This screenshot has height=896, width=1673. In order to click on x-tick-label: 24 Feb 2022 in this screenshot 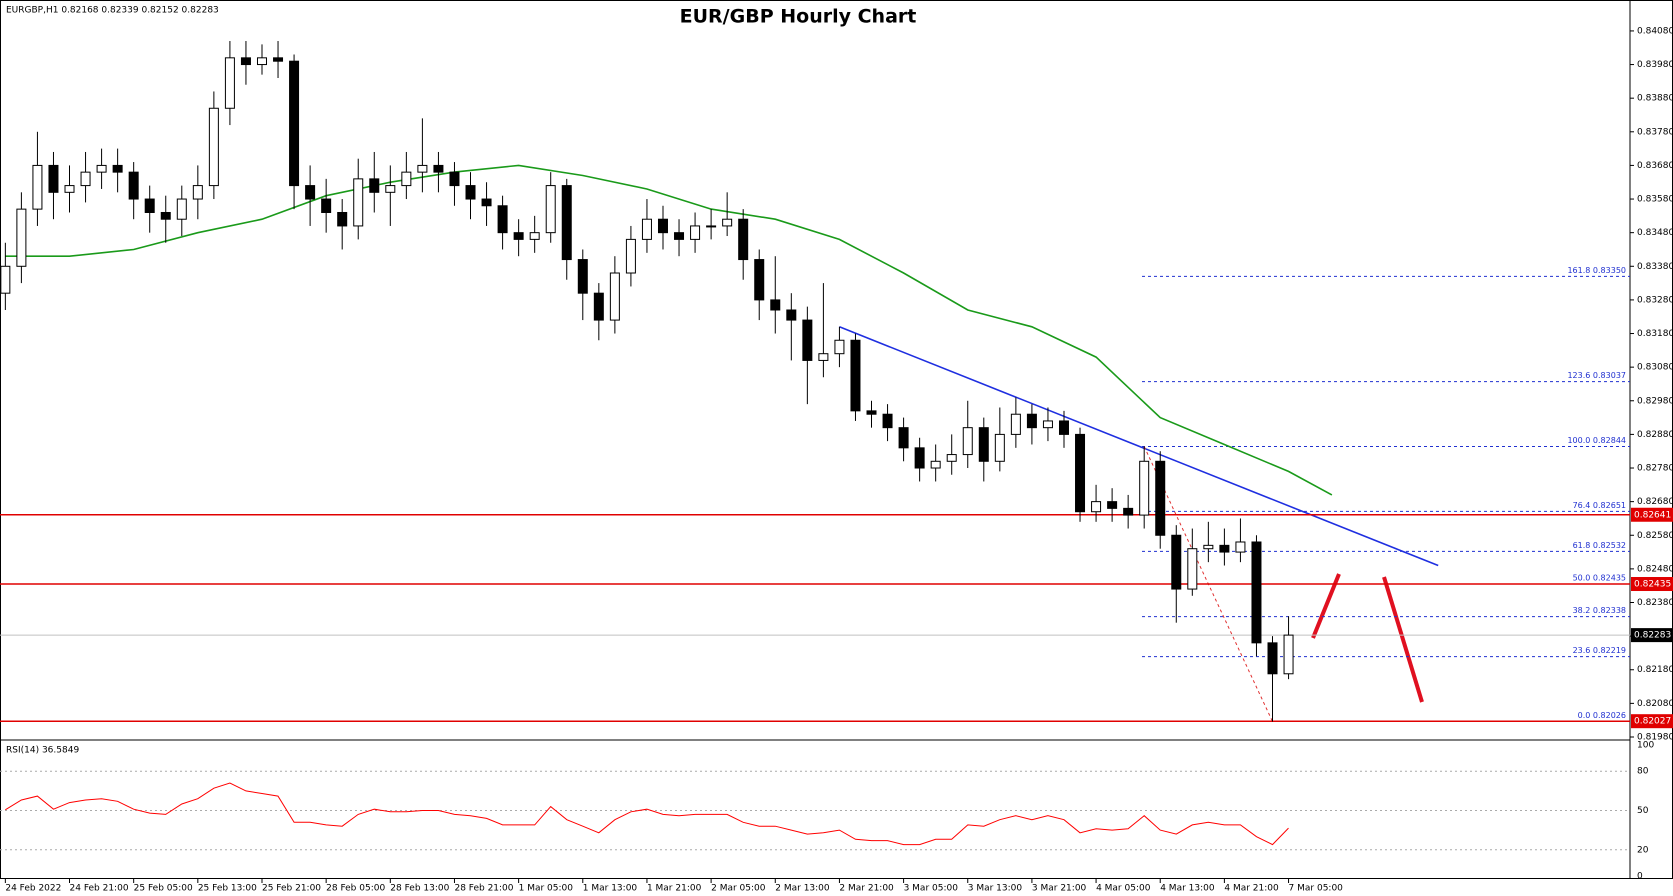, I will do `click(33, 889)`.